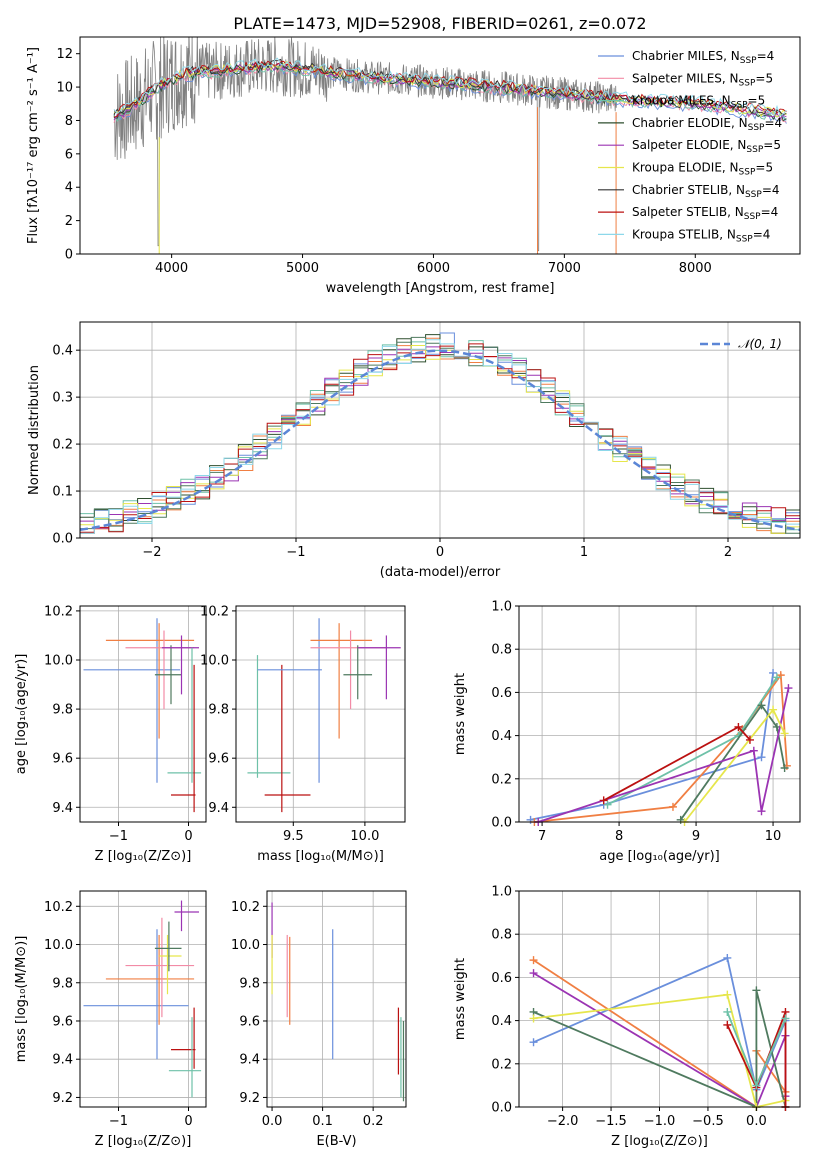 Image resolution: width=819 pixels, height=1170 pixels. Describe the element at coordinates (760, 344) in the screenshot. I see `legend-label: 𝒩(0, 1)` at that location.